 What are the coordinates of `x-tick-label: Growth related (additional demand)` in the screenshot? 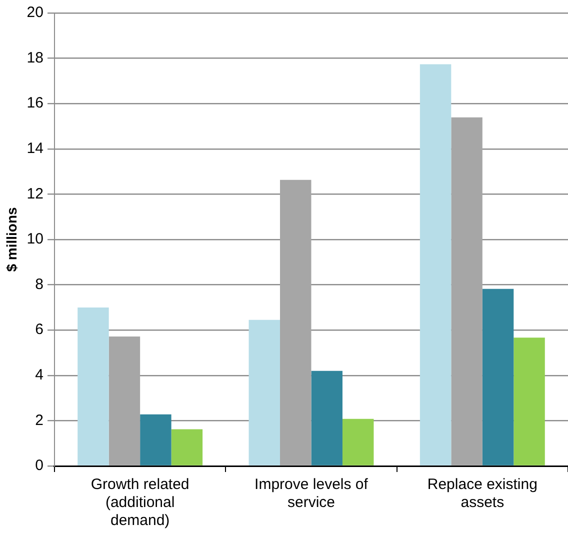 It's located at (140, 503).